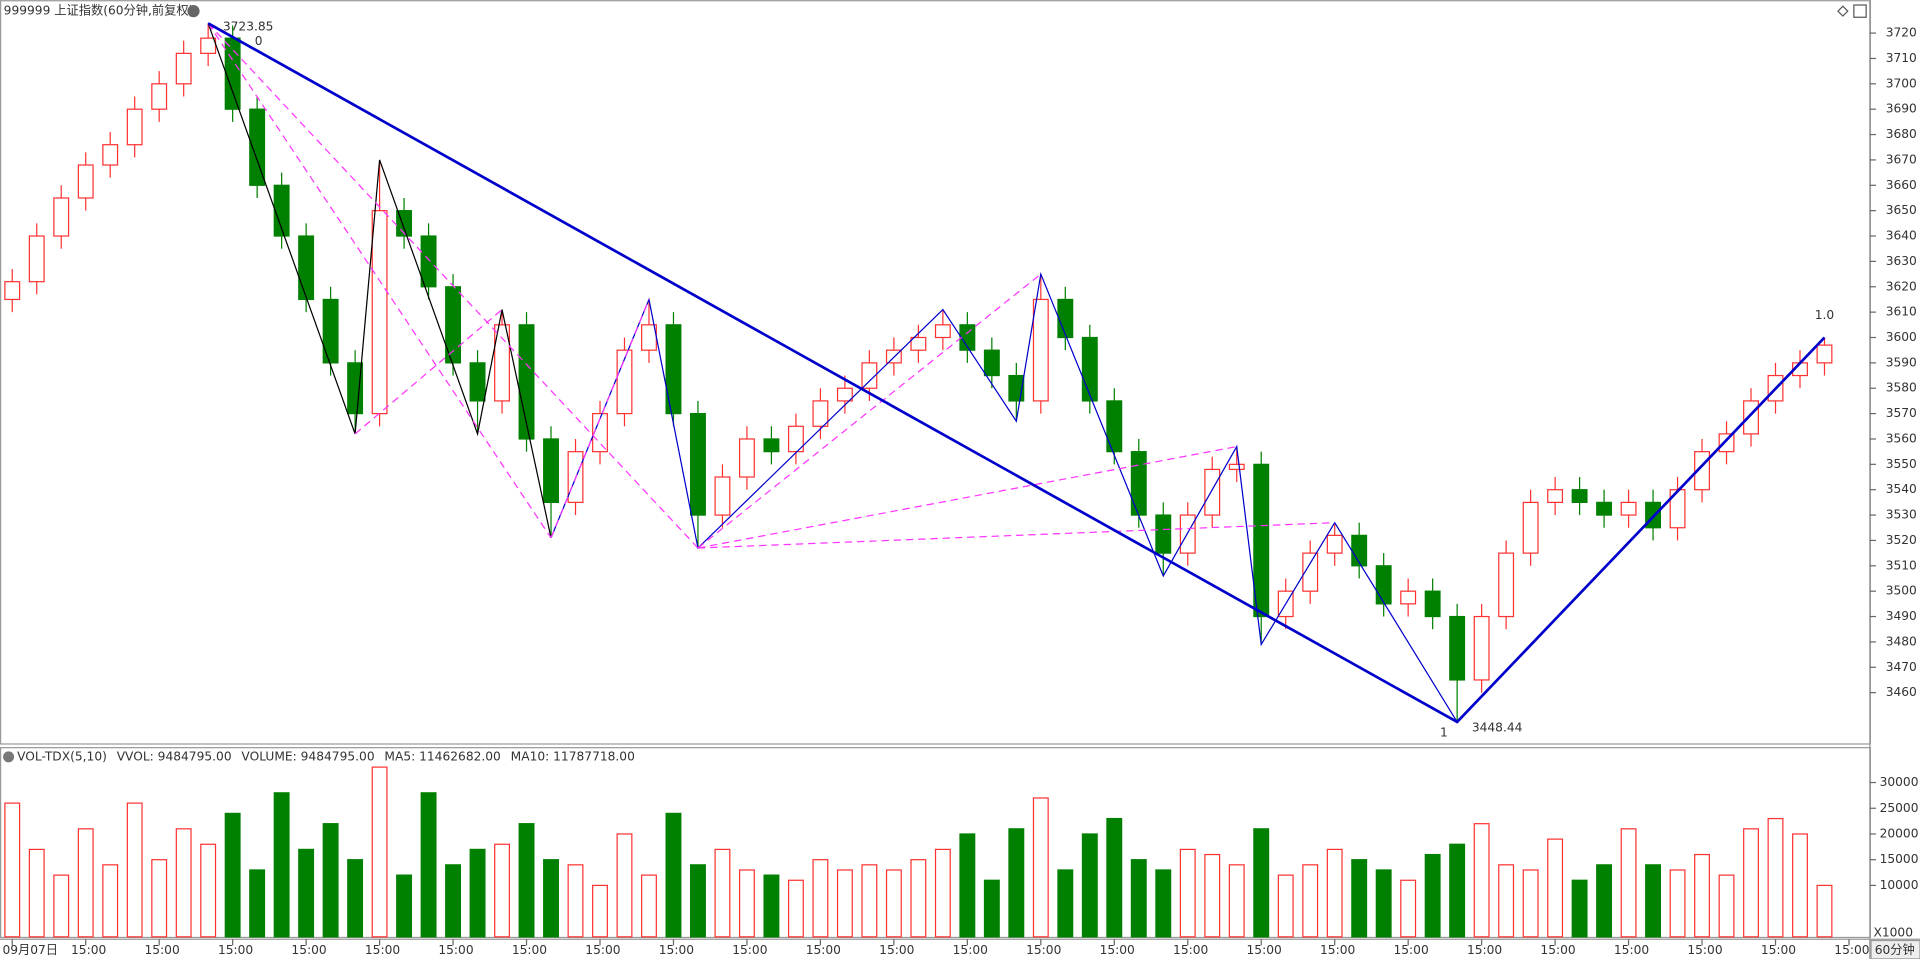 The width and height of the screenshot is (1920, 959). What do you see at coordinates (1901, 134) in the screenshot?
I see `y-tick-label: 3680` at bounding box center [1901, 134].